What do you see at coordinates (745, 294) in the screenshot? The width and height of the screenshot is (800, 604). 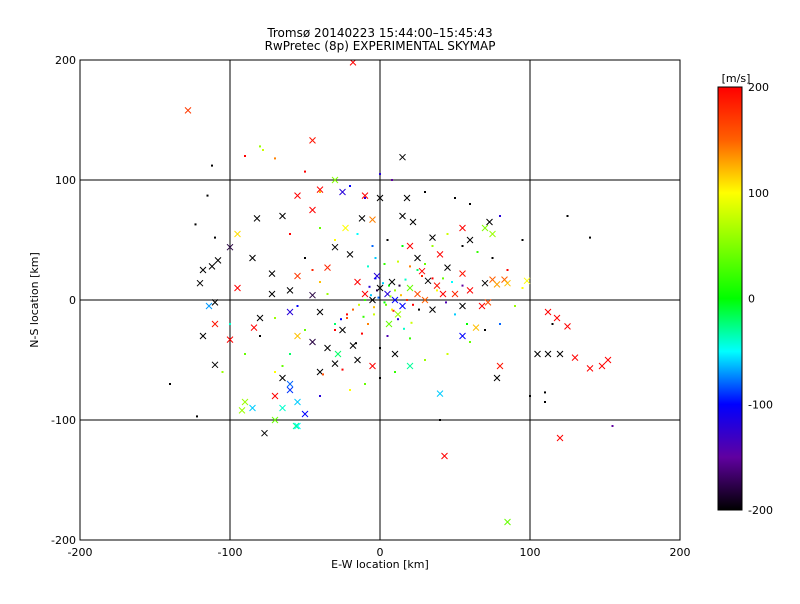 I see `colorbar: [m/s] 200 100 0 -100 -200` at bounding box center [745, 294].